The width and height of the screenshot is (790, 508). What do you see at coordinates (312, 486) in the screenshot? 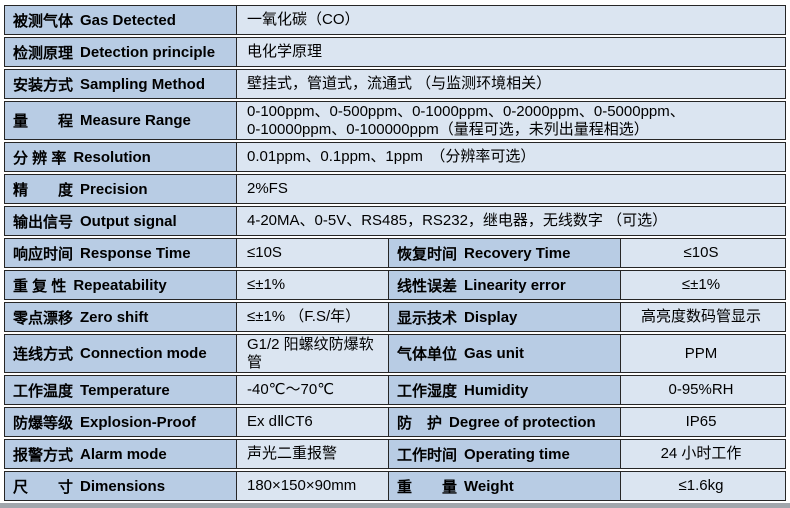
I see `value-cell: 180×150×90mm` at bounding box center [312, 486].